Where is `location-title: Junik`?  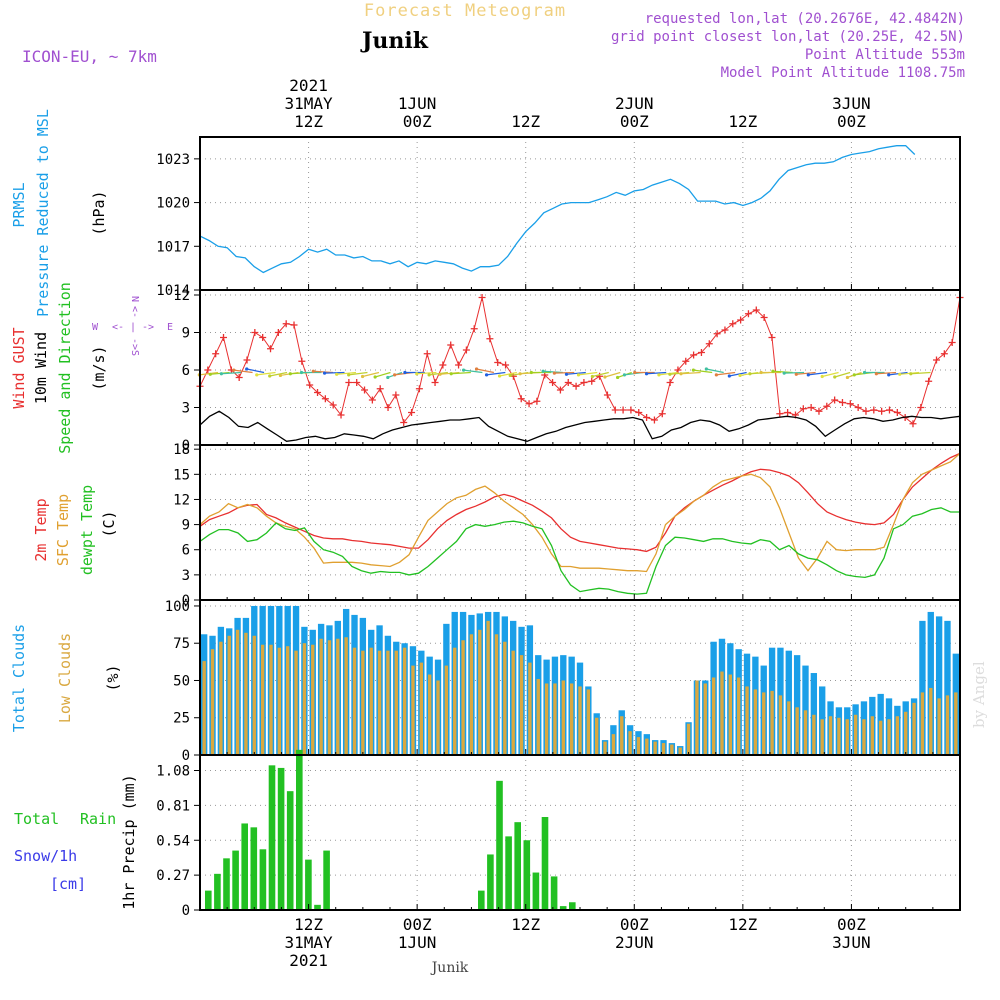 location-title: Junik is located at coordinates (394, 41).